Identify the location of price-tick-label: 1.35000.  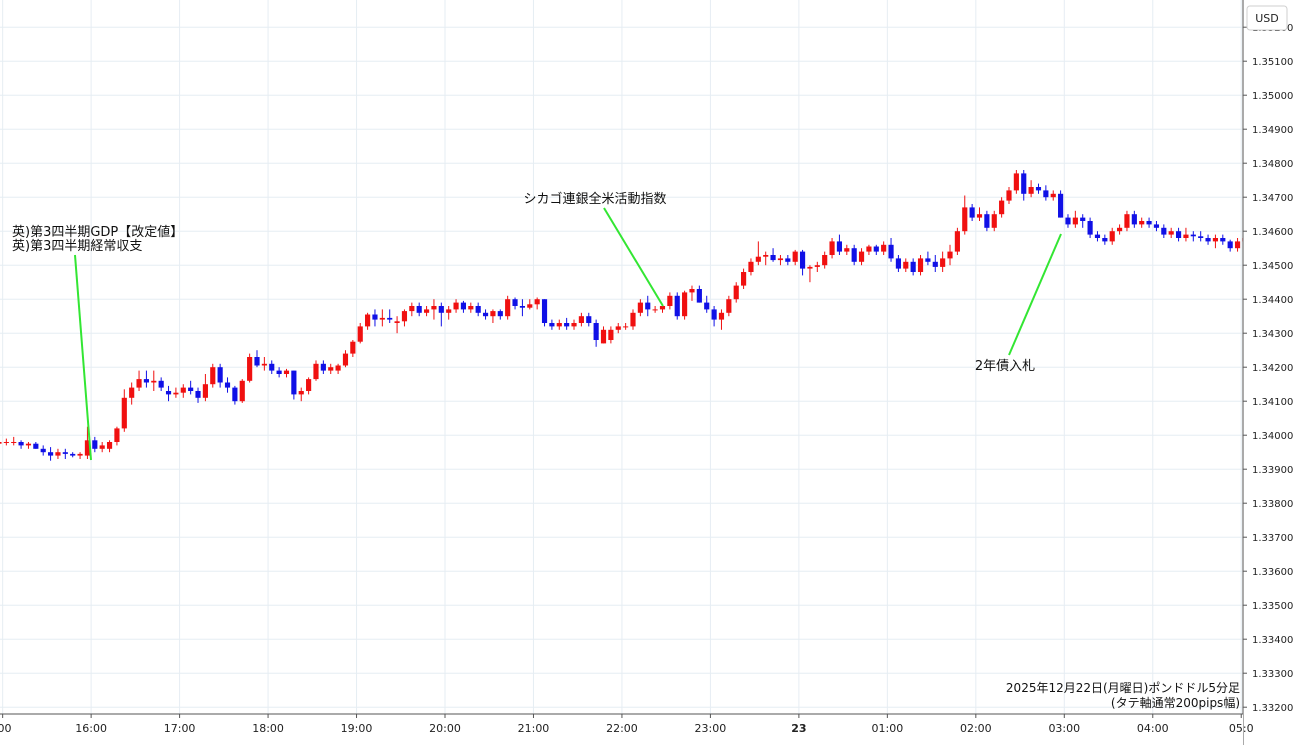
(1272, 96).